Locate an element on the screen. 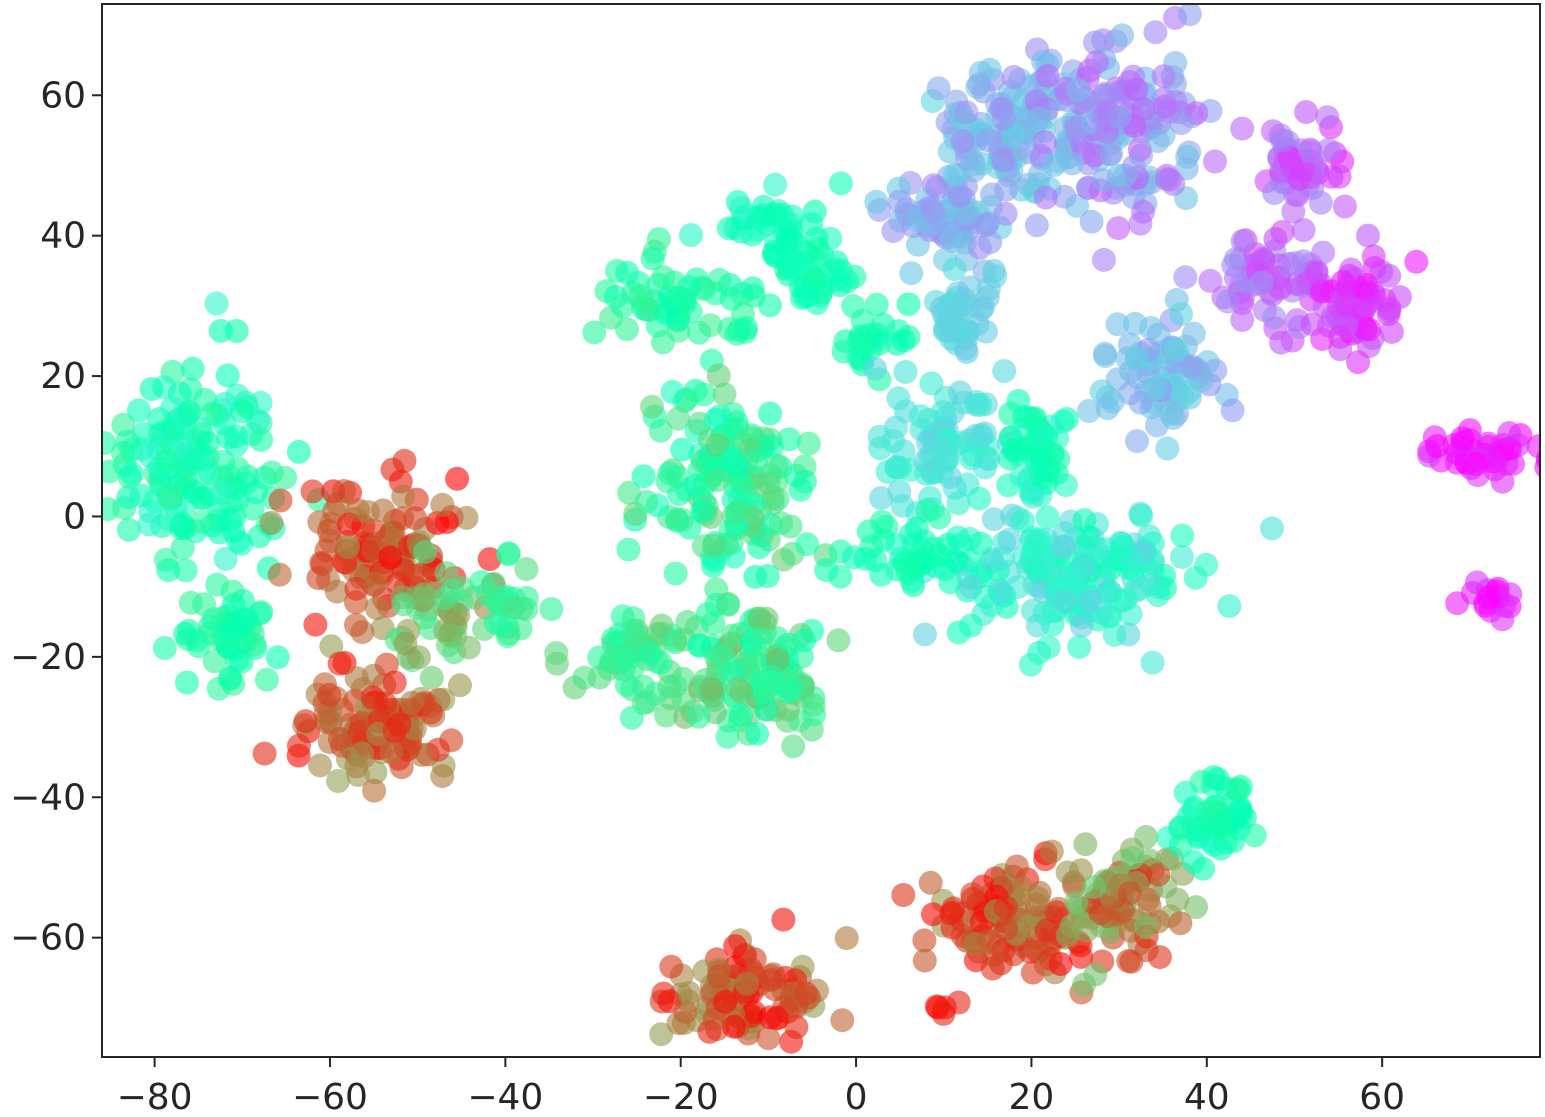  x-tick-label: 20 is located at coordinates (1032, 1097).